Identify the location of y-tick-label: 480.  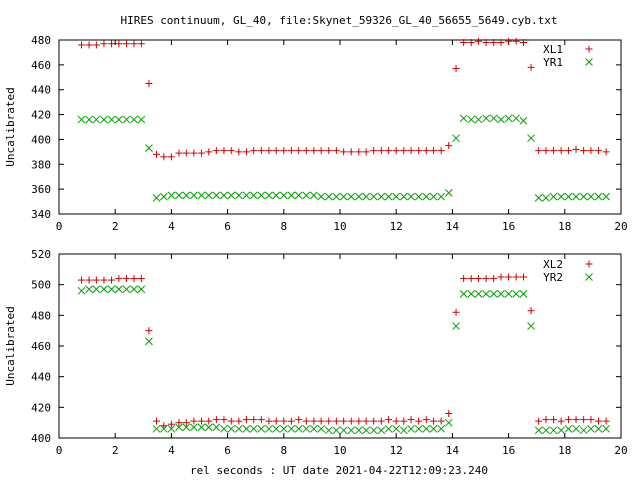
(41, 315).